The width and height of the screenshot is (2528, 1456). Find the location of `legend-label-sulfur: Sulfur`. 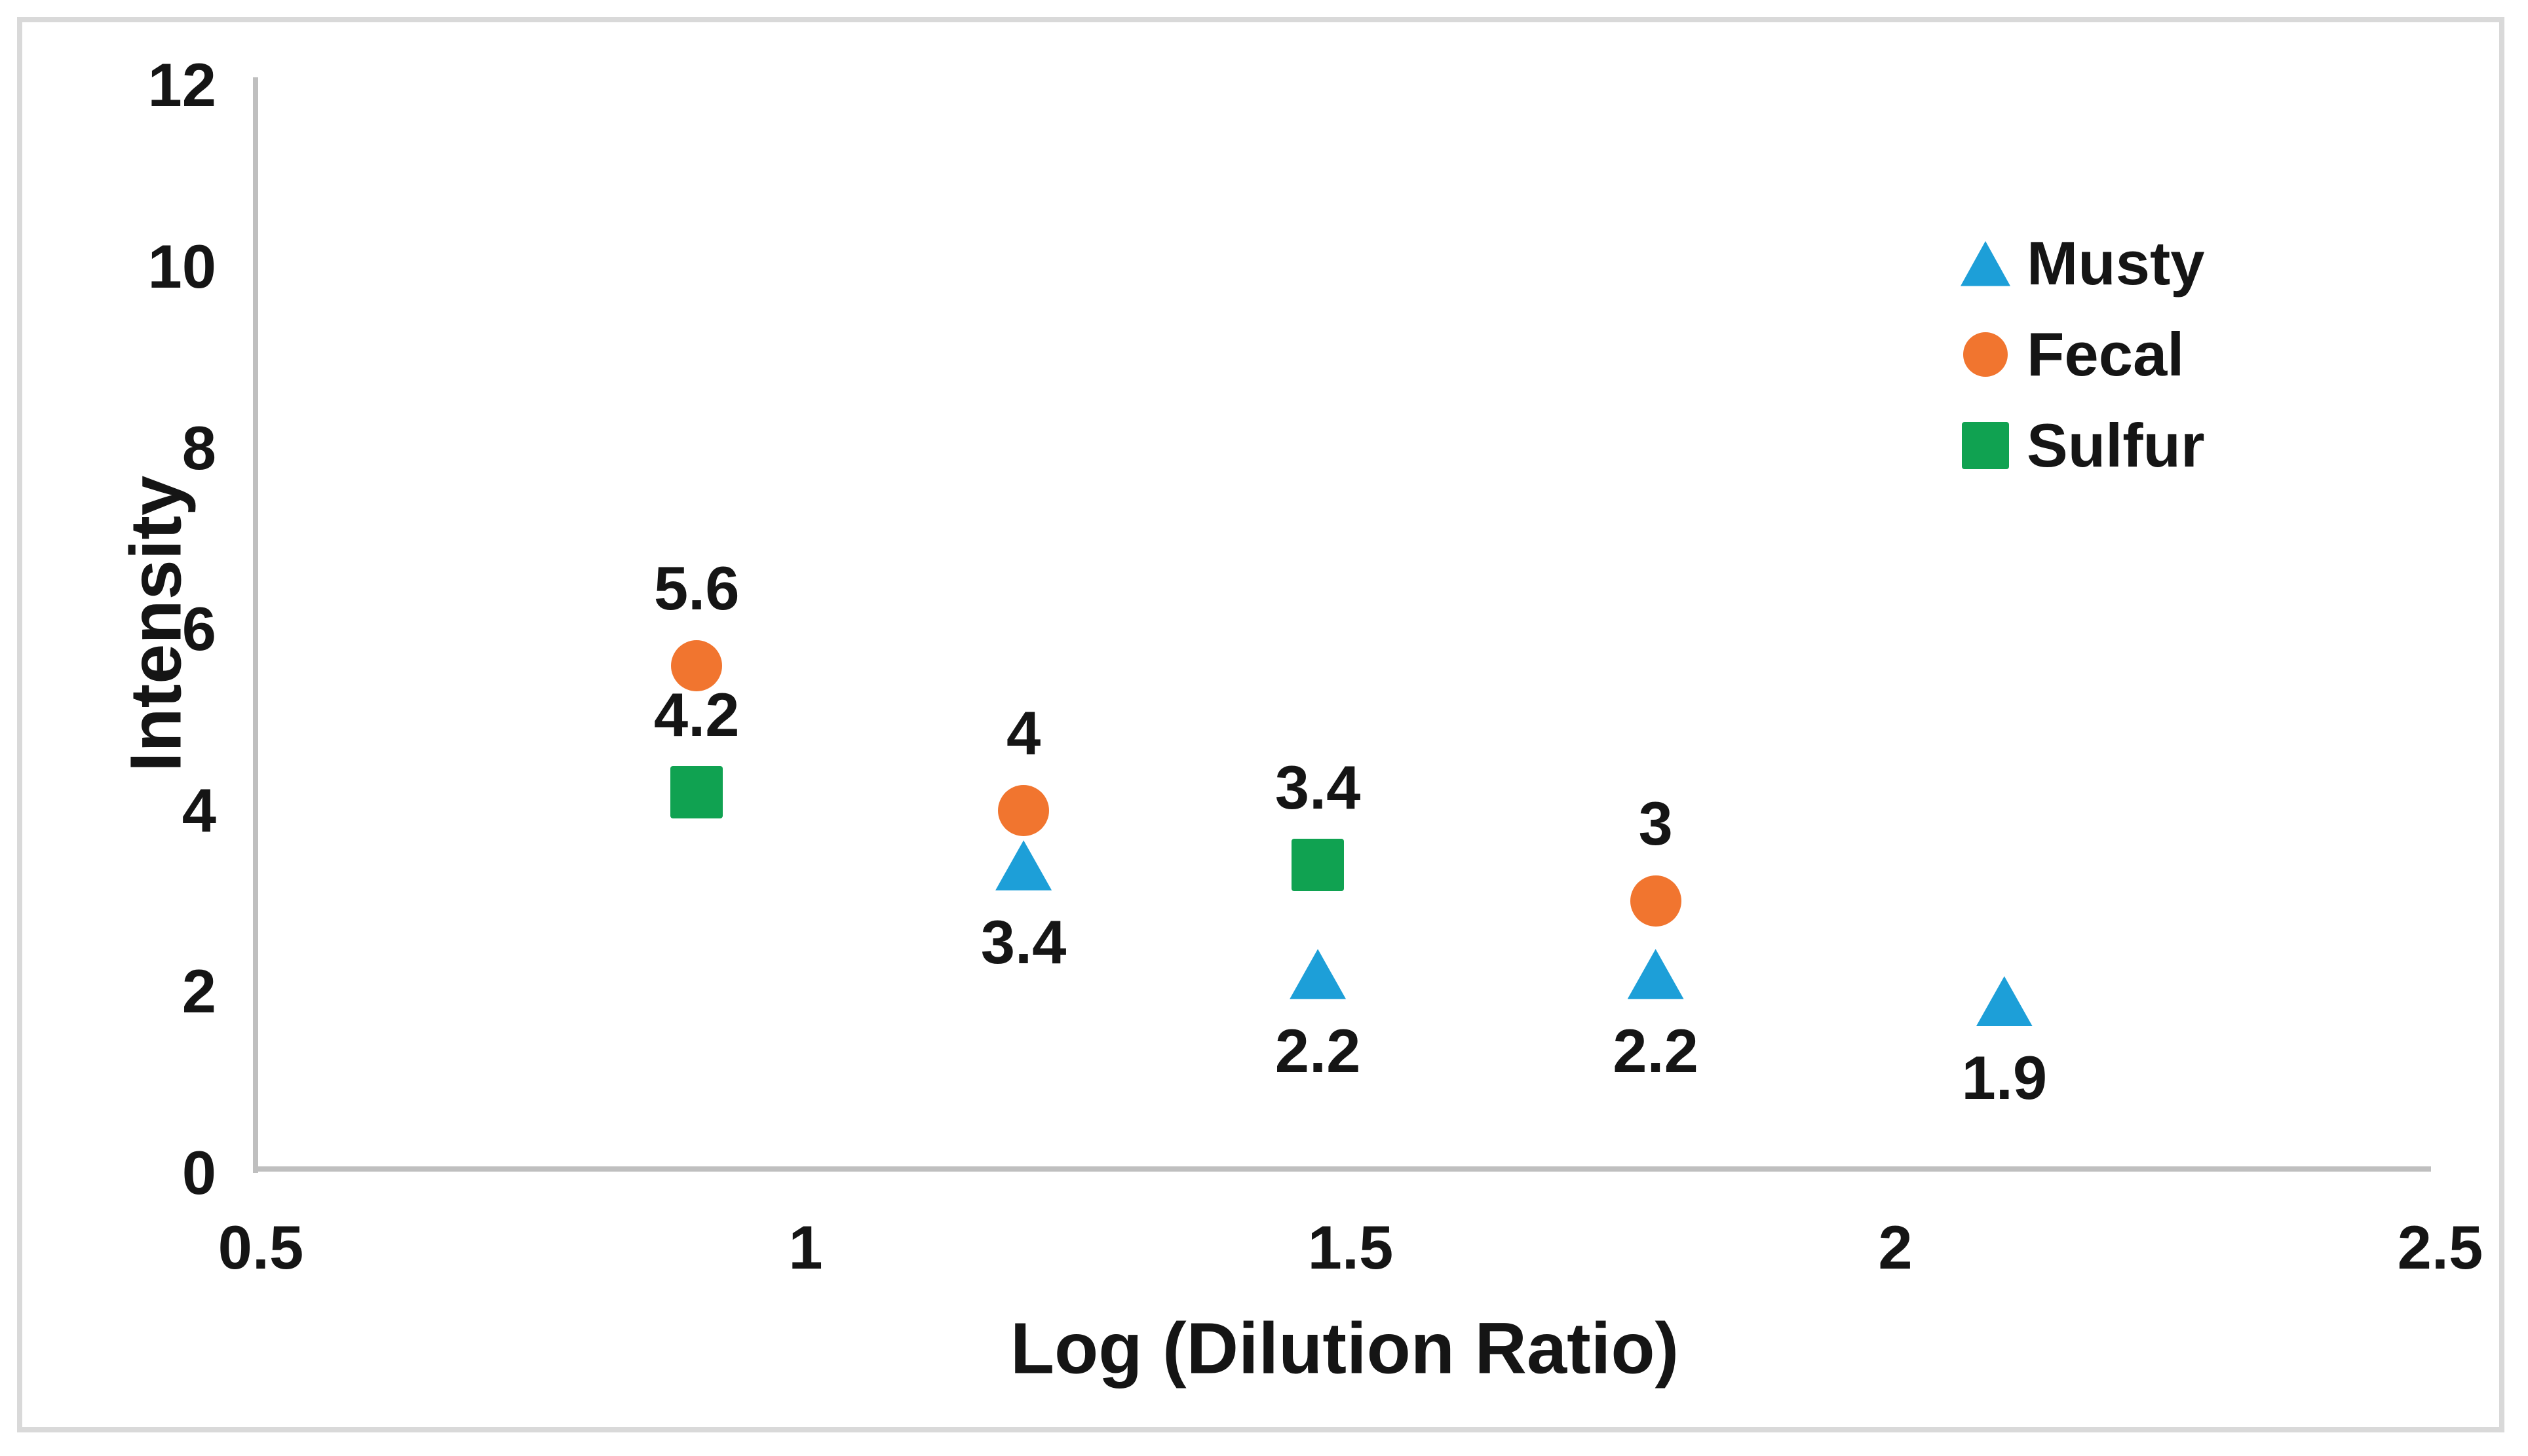

legend-label-sulfur: Sulfur is located at coordinates (2116, 445).